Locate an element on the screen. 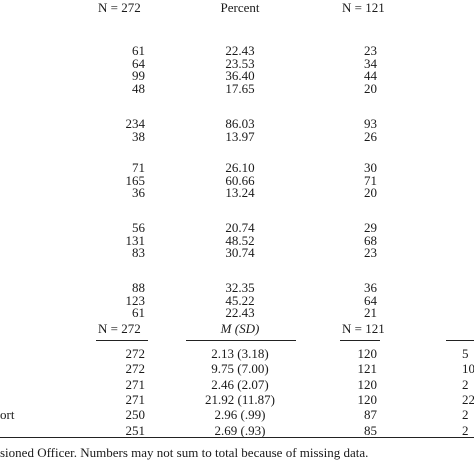 Image resolution: width=474 pixels, height=474 pixels. cell-percent: 45.22 is located at coordinates (240, 300).